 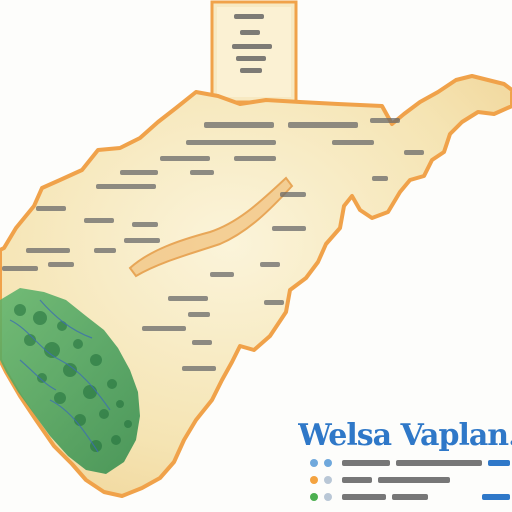 What do you see at coordinates (314, 497) in the screenshot?
I see `green-dot-icon` at bounding box center [314, 497].